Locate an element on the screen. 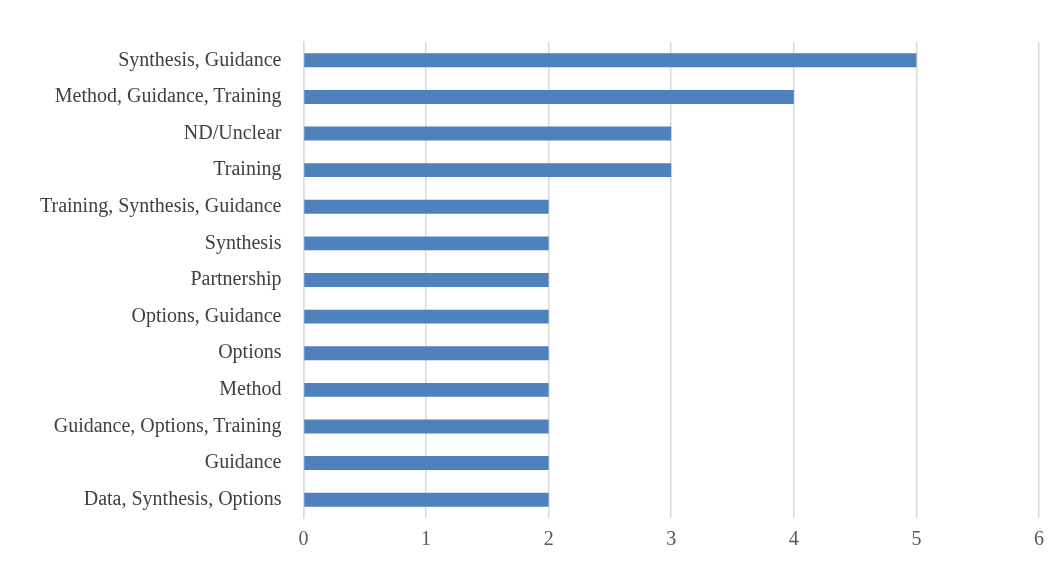  x-tick-label: 4 is located at coordinates (793, 538).